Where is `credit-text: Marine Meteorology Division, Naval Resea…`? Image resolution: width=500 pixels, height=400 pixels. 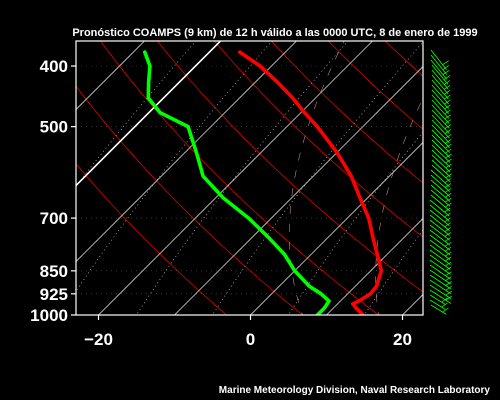 credit-text: Marine Meteorology Division, Naval Resea… is located at coordinates (355, 390).